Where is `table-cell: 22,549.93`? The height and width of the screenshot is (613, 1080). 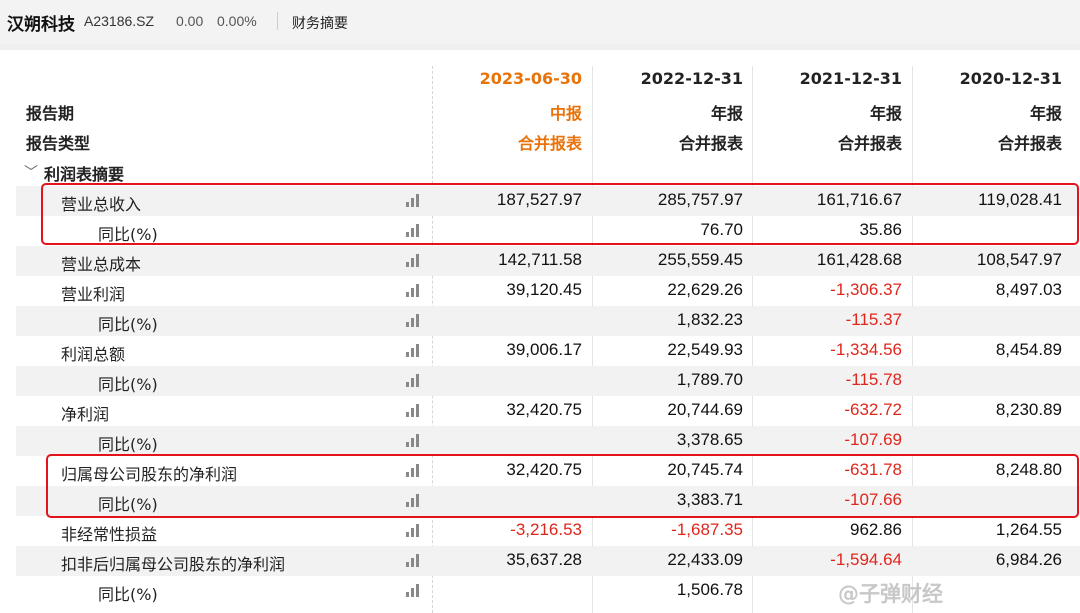 table-cell: 22,549.93 is located at coordinates (705, 349).